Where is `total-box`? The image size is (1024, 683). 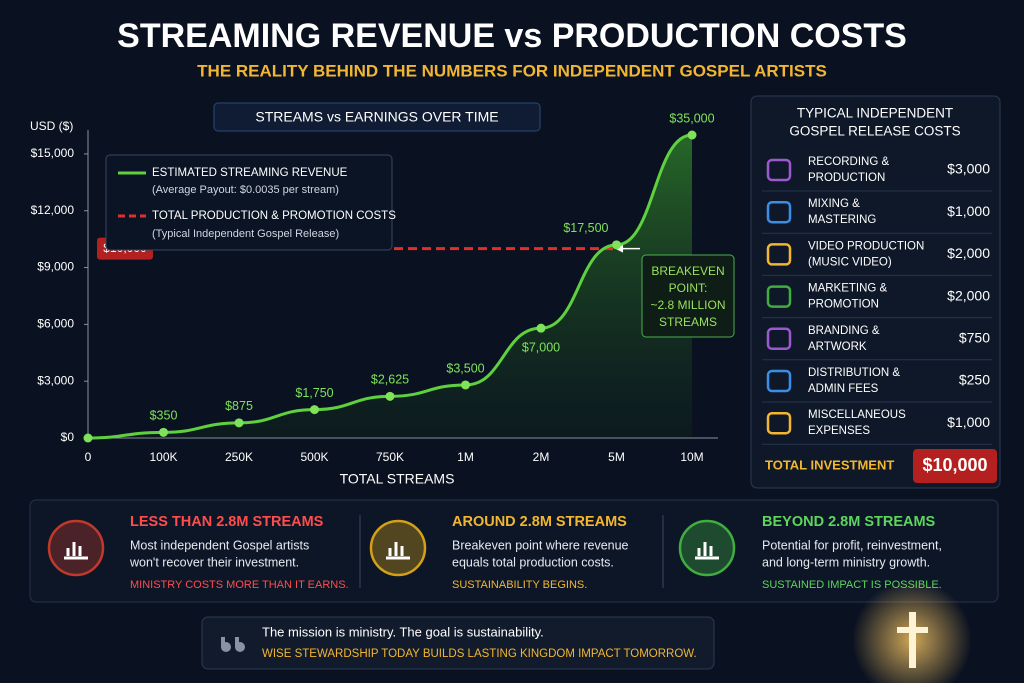 total-box is located at coordinates (955, 466).